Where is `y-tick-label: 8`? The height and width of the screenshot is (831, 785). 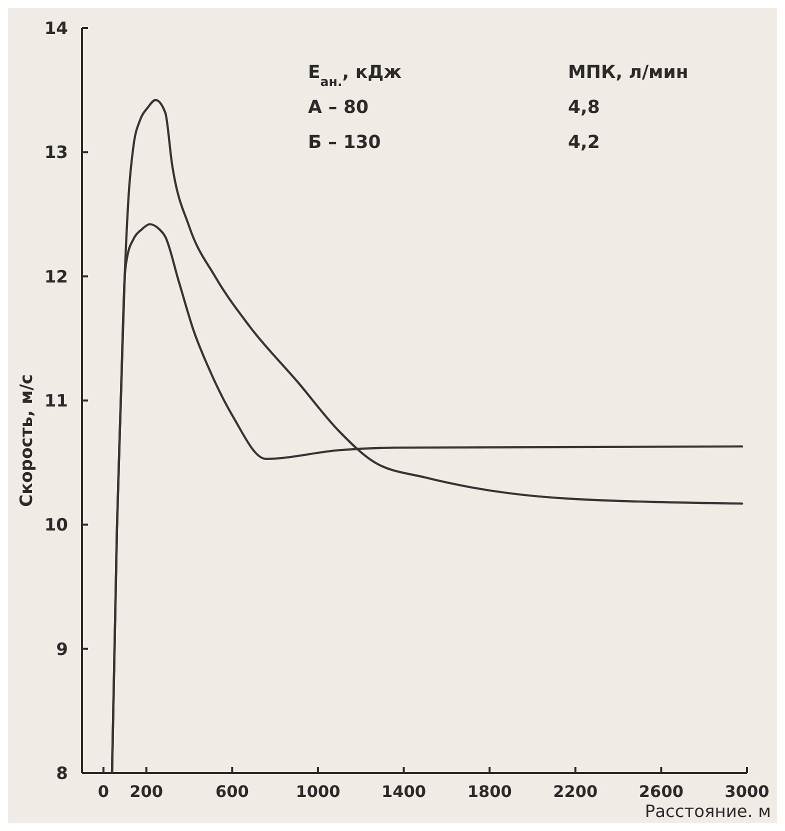 y-tick-label: 8 is located at coordinates (62, 774).